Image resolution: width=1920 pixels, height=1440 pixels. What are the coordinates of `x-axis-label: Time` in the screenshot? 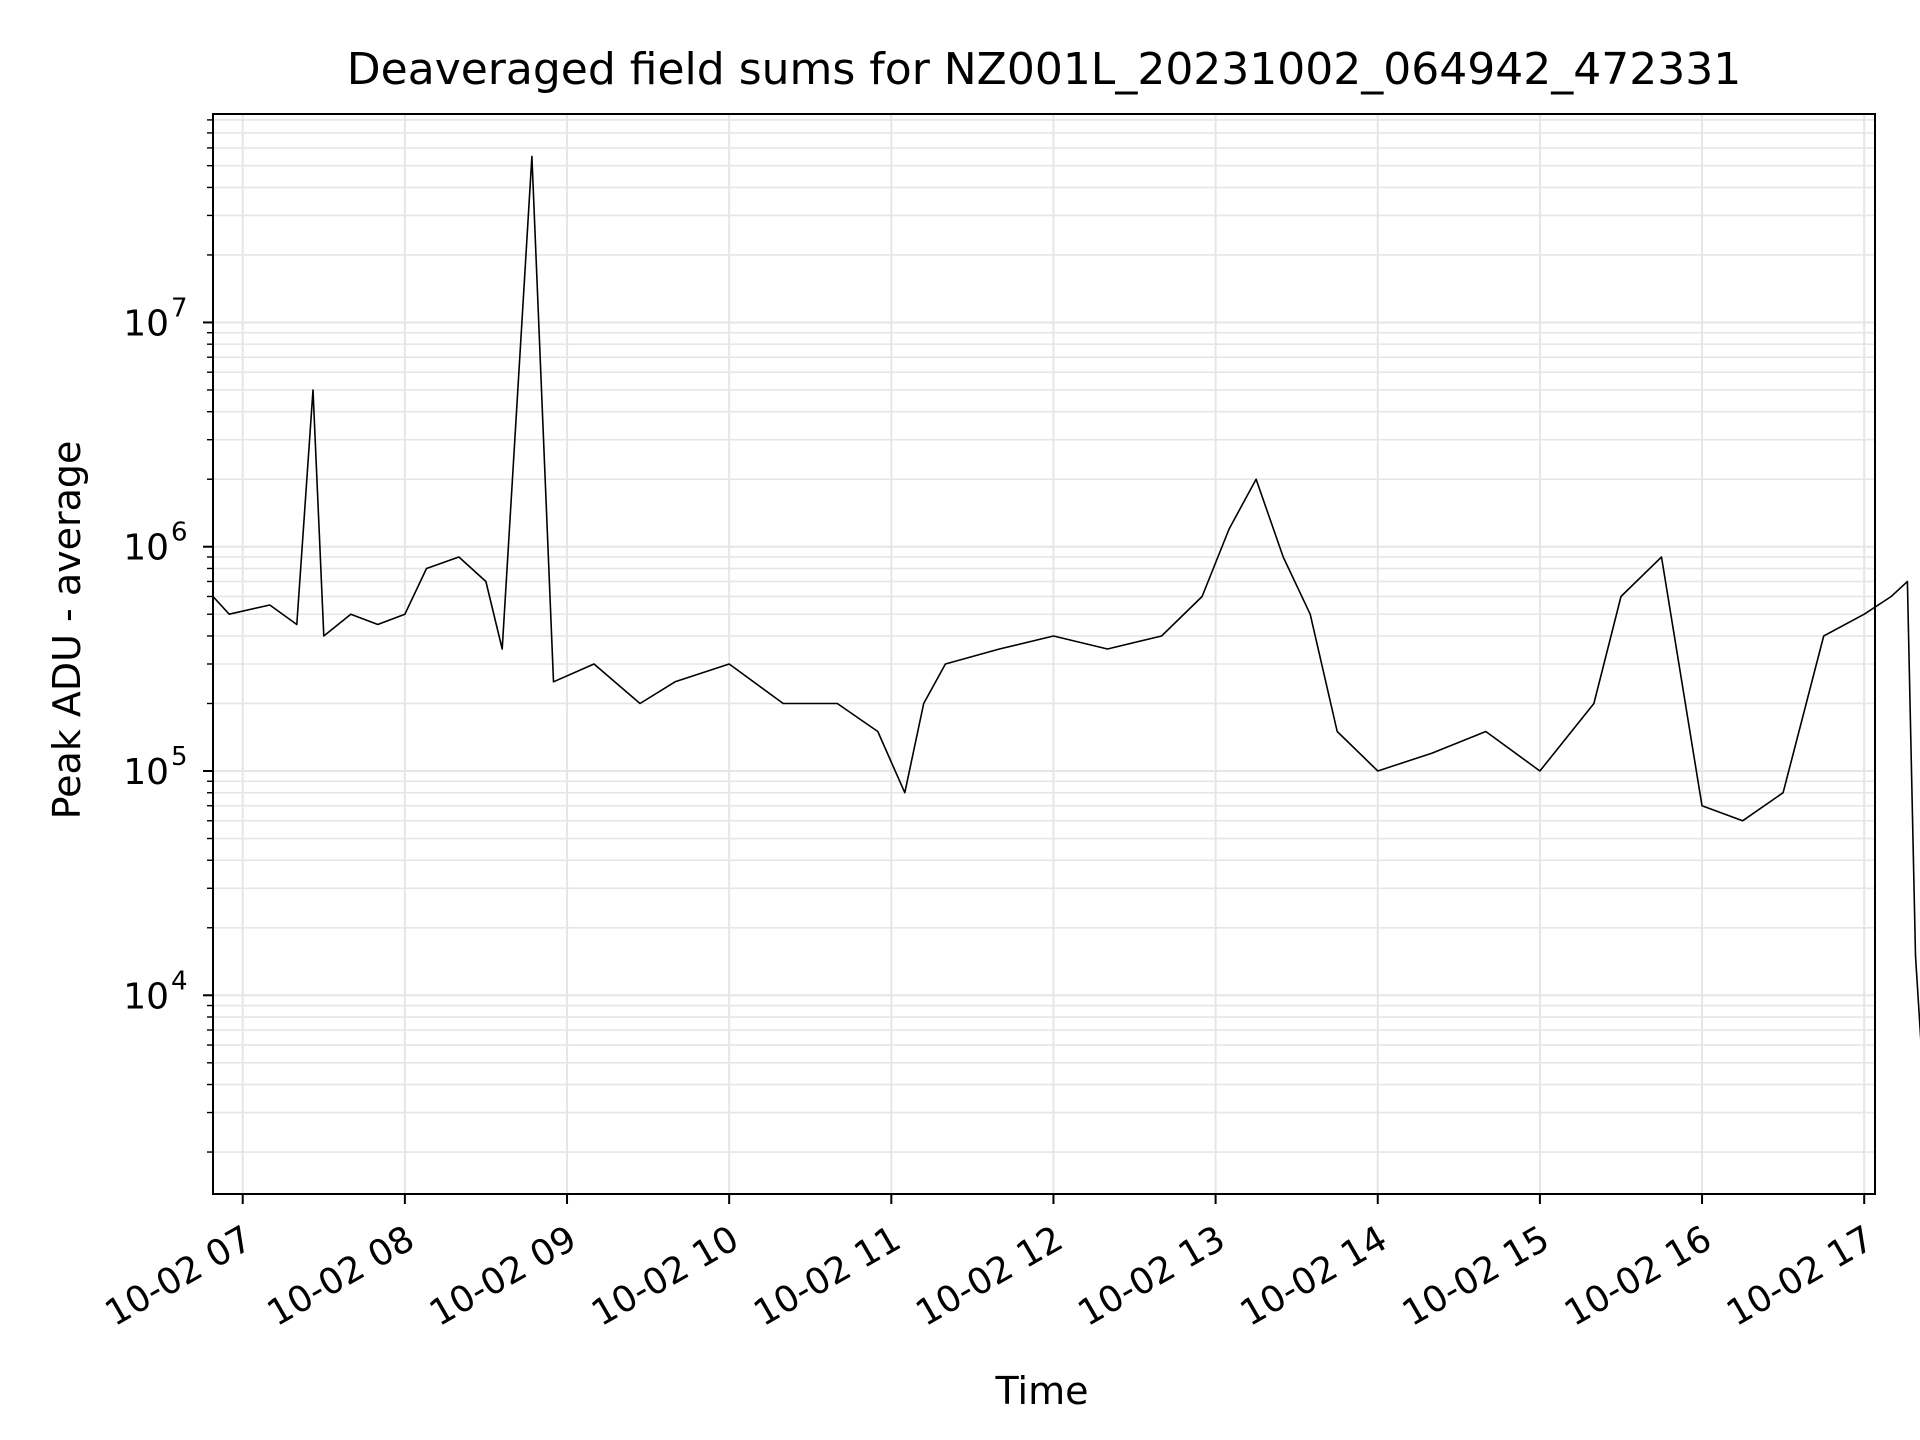 It's located at (1042, 1391).